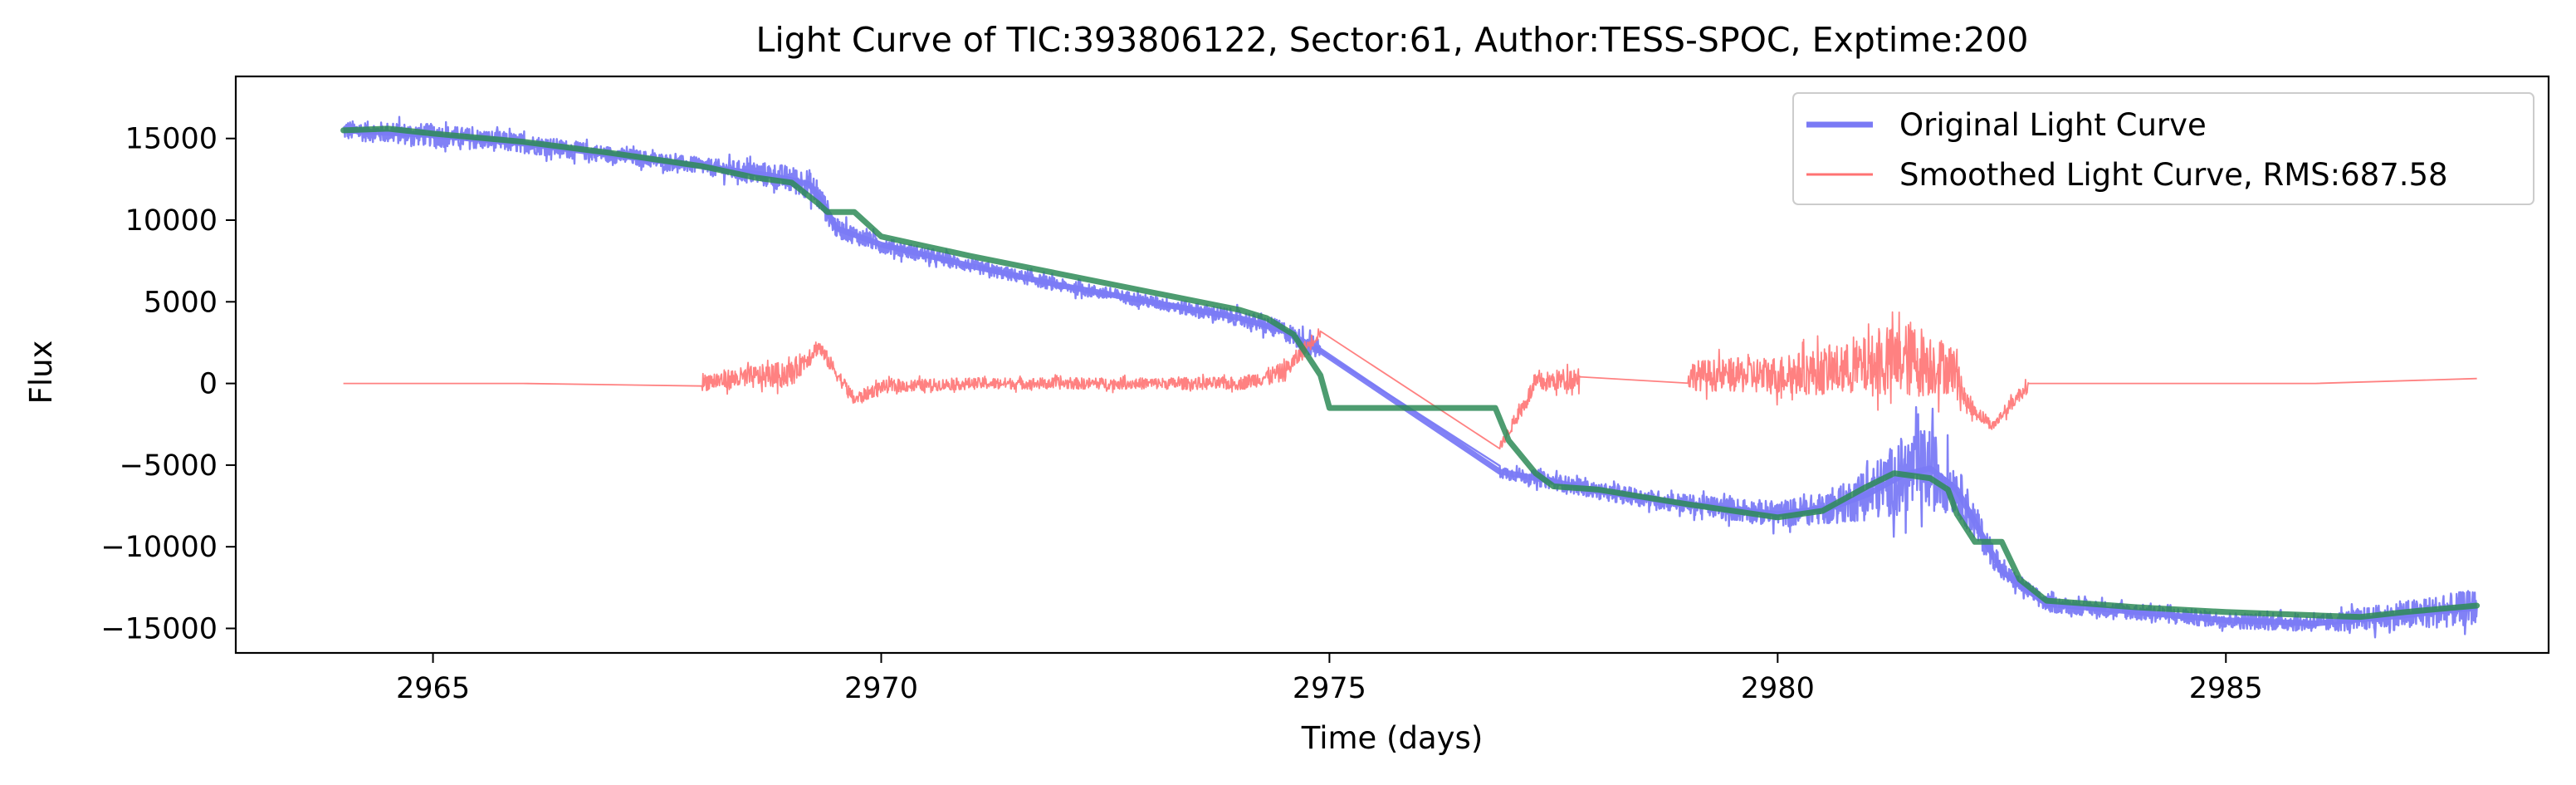 Image resolution: width=2576 pixels, height=785 pixels. I want to click on y-tick-label: −15000, so click(159, 629).